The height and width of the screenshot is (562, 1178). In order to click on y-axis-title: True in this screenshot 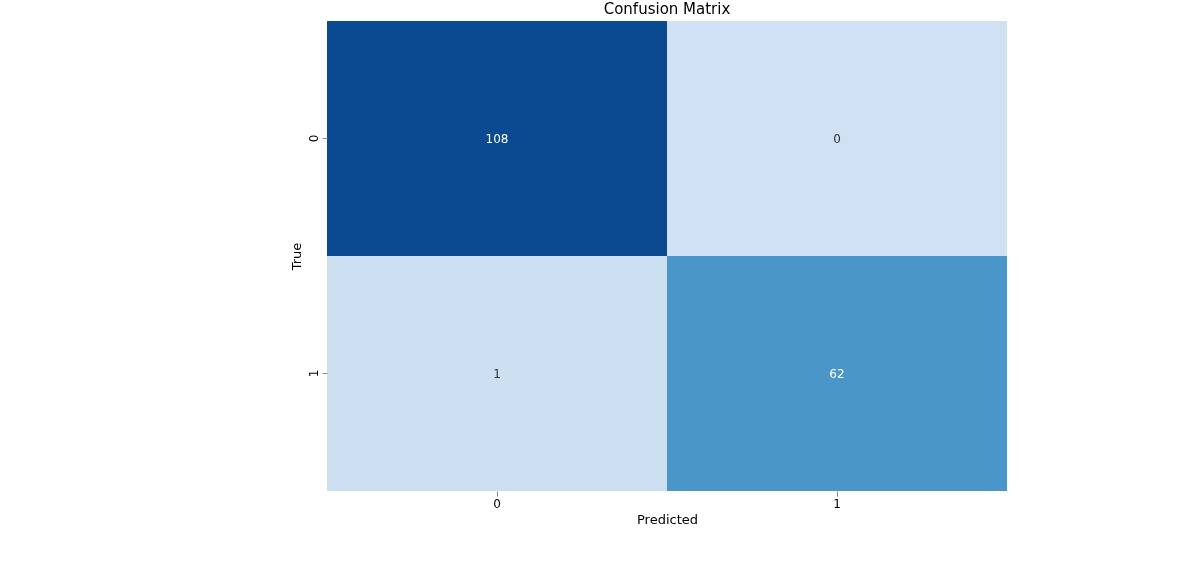, I will do `click(296, 257)`.